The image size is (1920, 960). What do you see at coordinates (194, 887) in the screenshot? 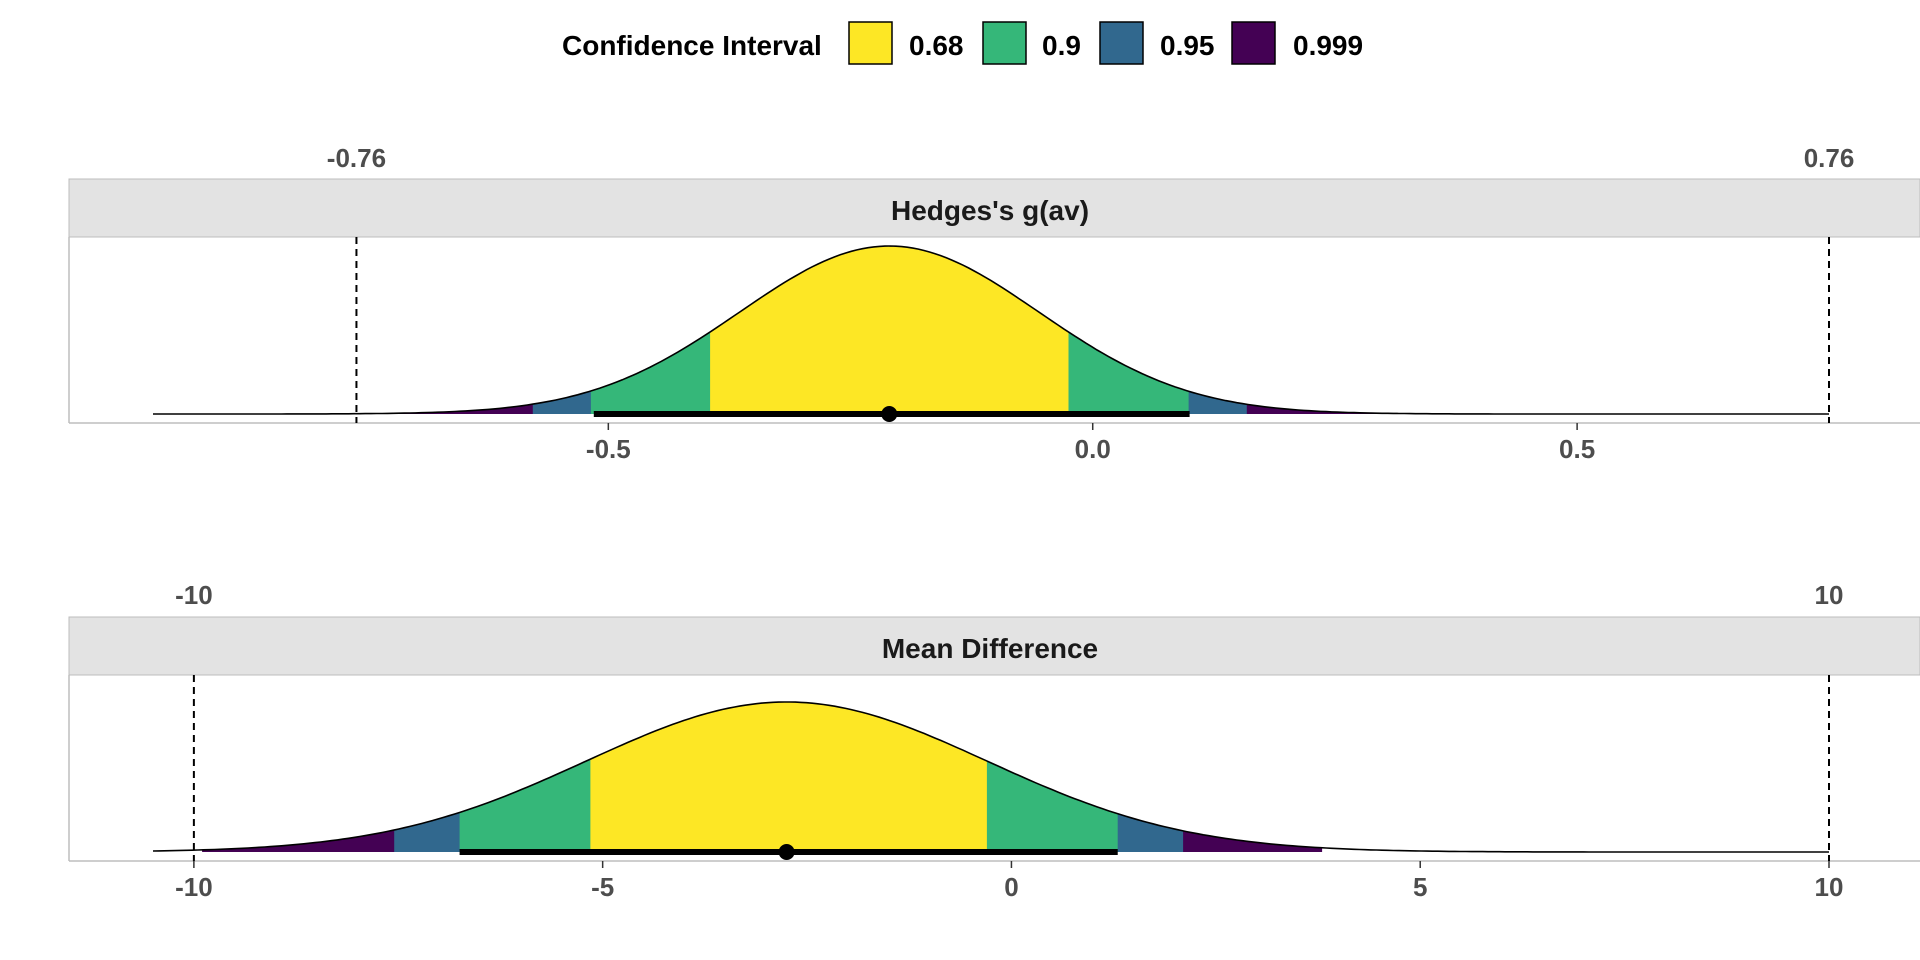
I see `x-tick-label: -10` at bounding box center [194, 887].